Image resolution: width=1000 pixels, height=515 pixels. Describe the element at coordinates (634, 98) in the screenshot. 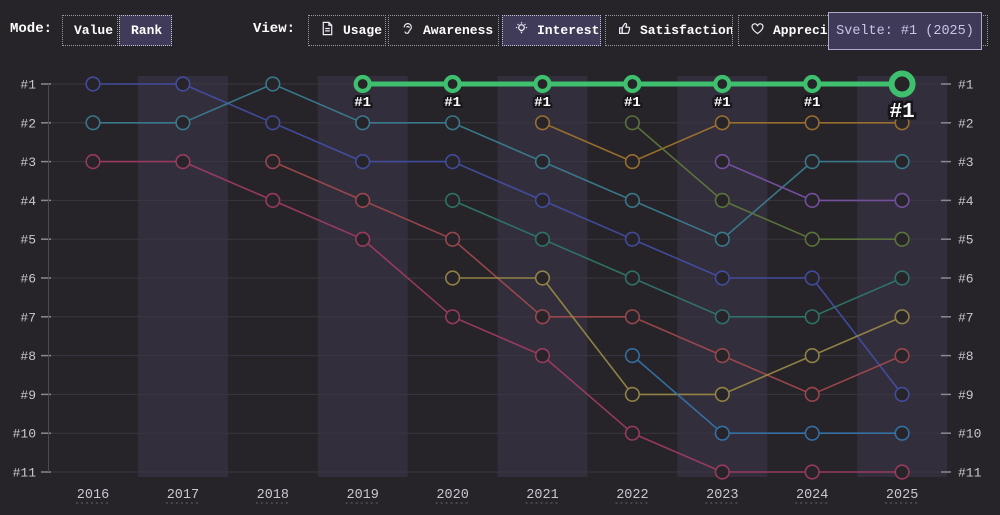

I see `series-Svelte: #1 #1 #1 #1 #1 #1 #1` at that location.